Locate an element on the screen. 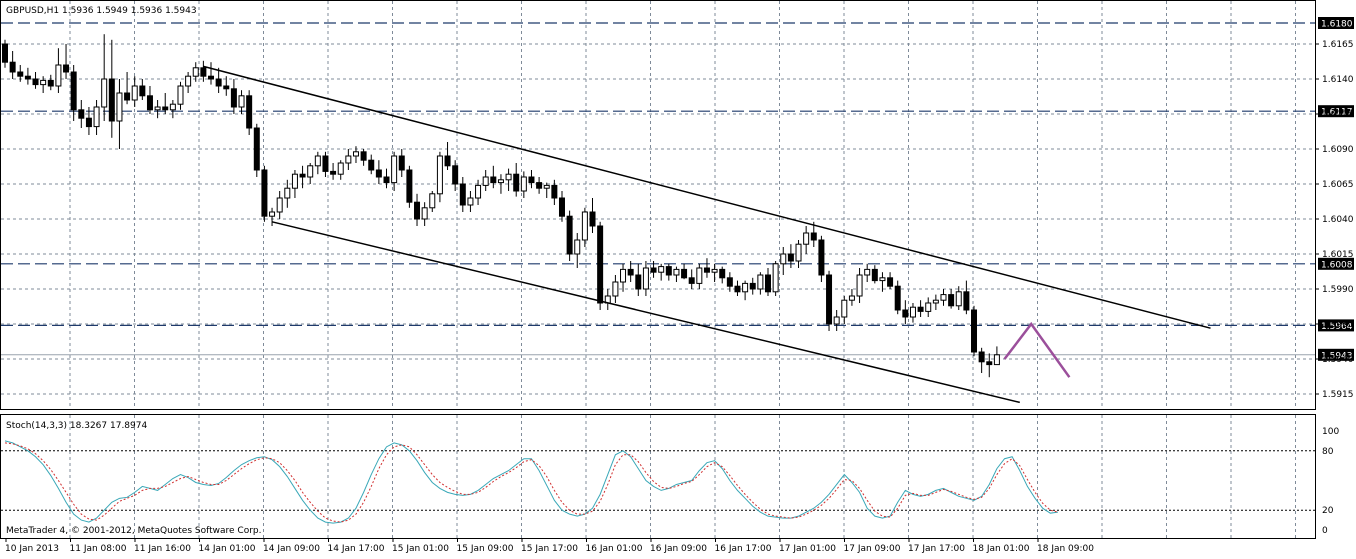  x-tick-label: 15 Jan 17:00 is located at coordinates (549, 549).